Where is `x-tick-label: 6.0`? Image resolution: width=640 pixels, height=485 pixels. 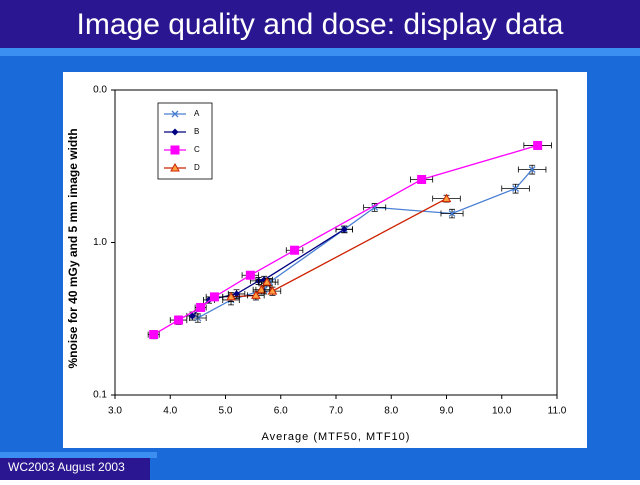
x-tick-label: 6.0 is located at coordinates (281, 411).